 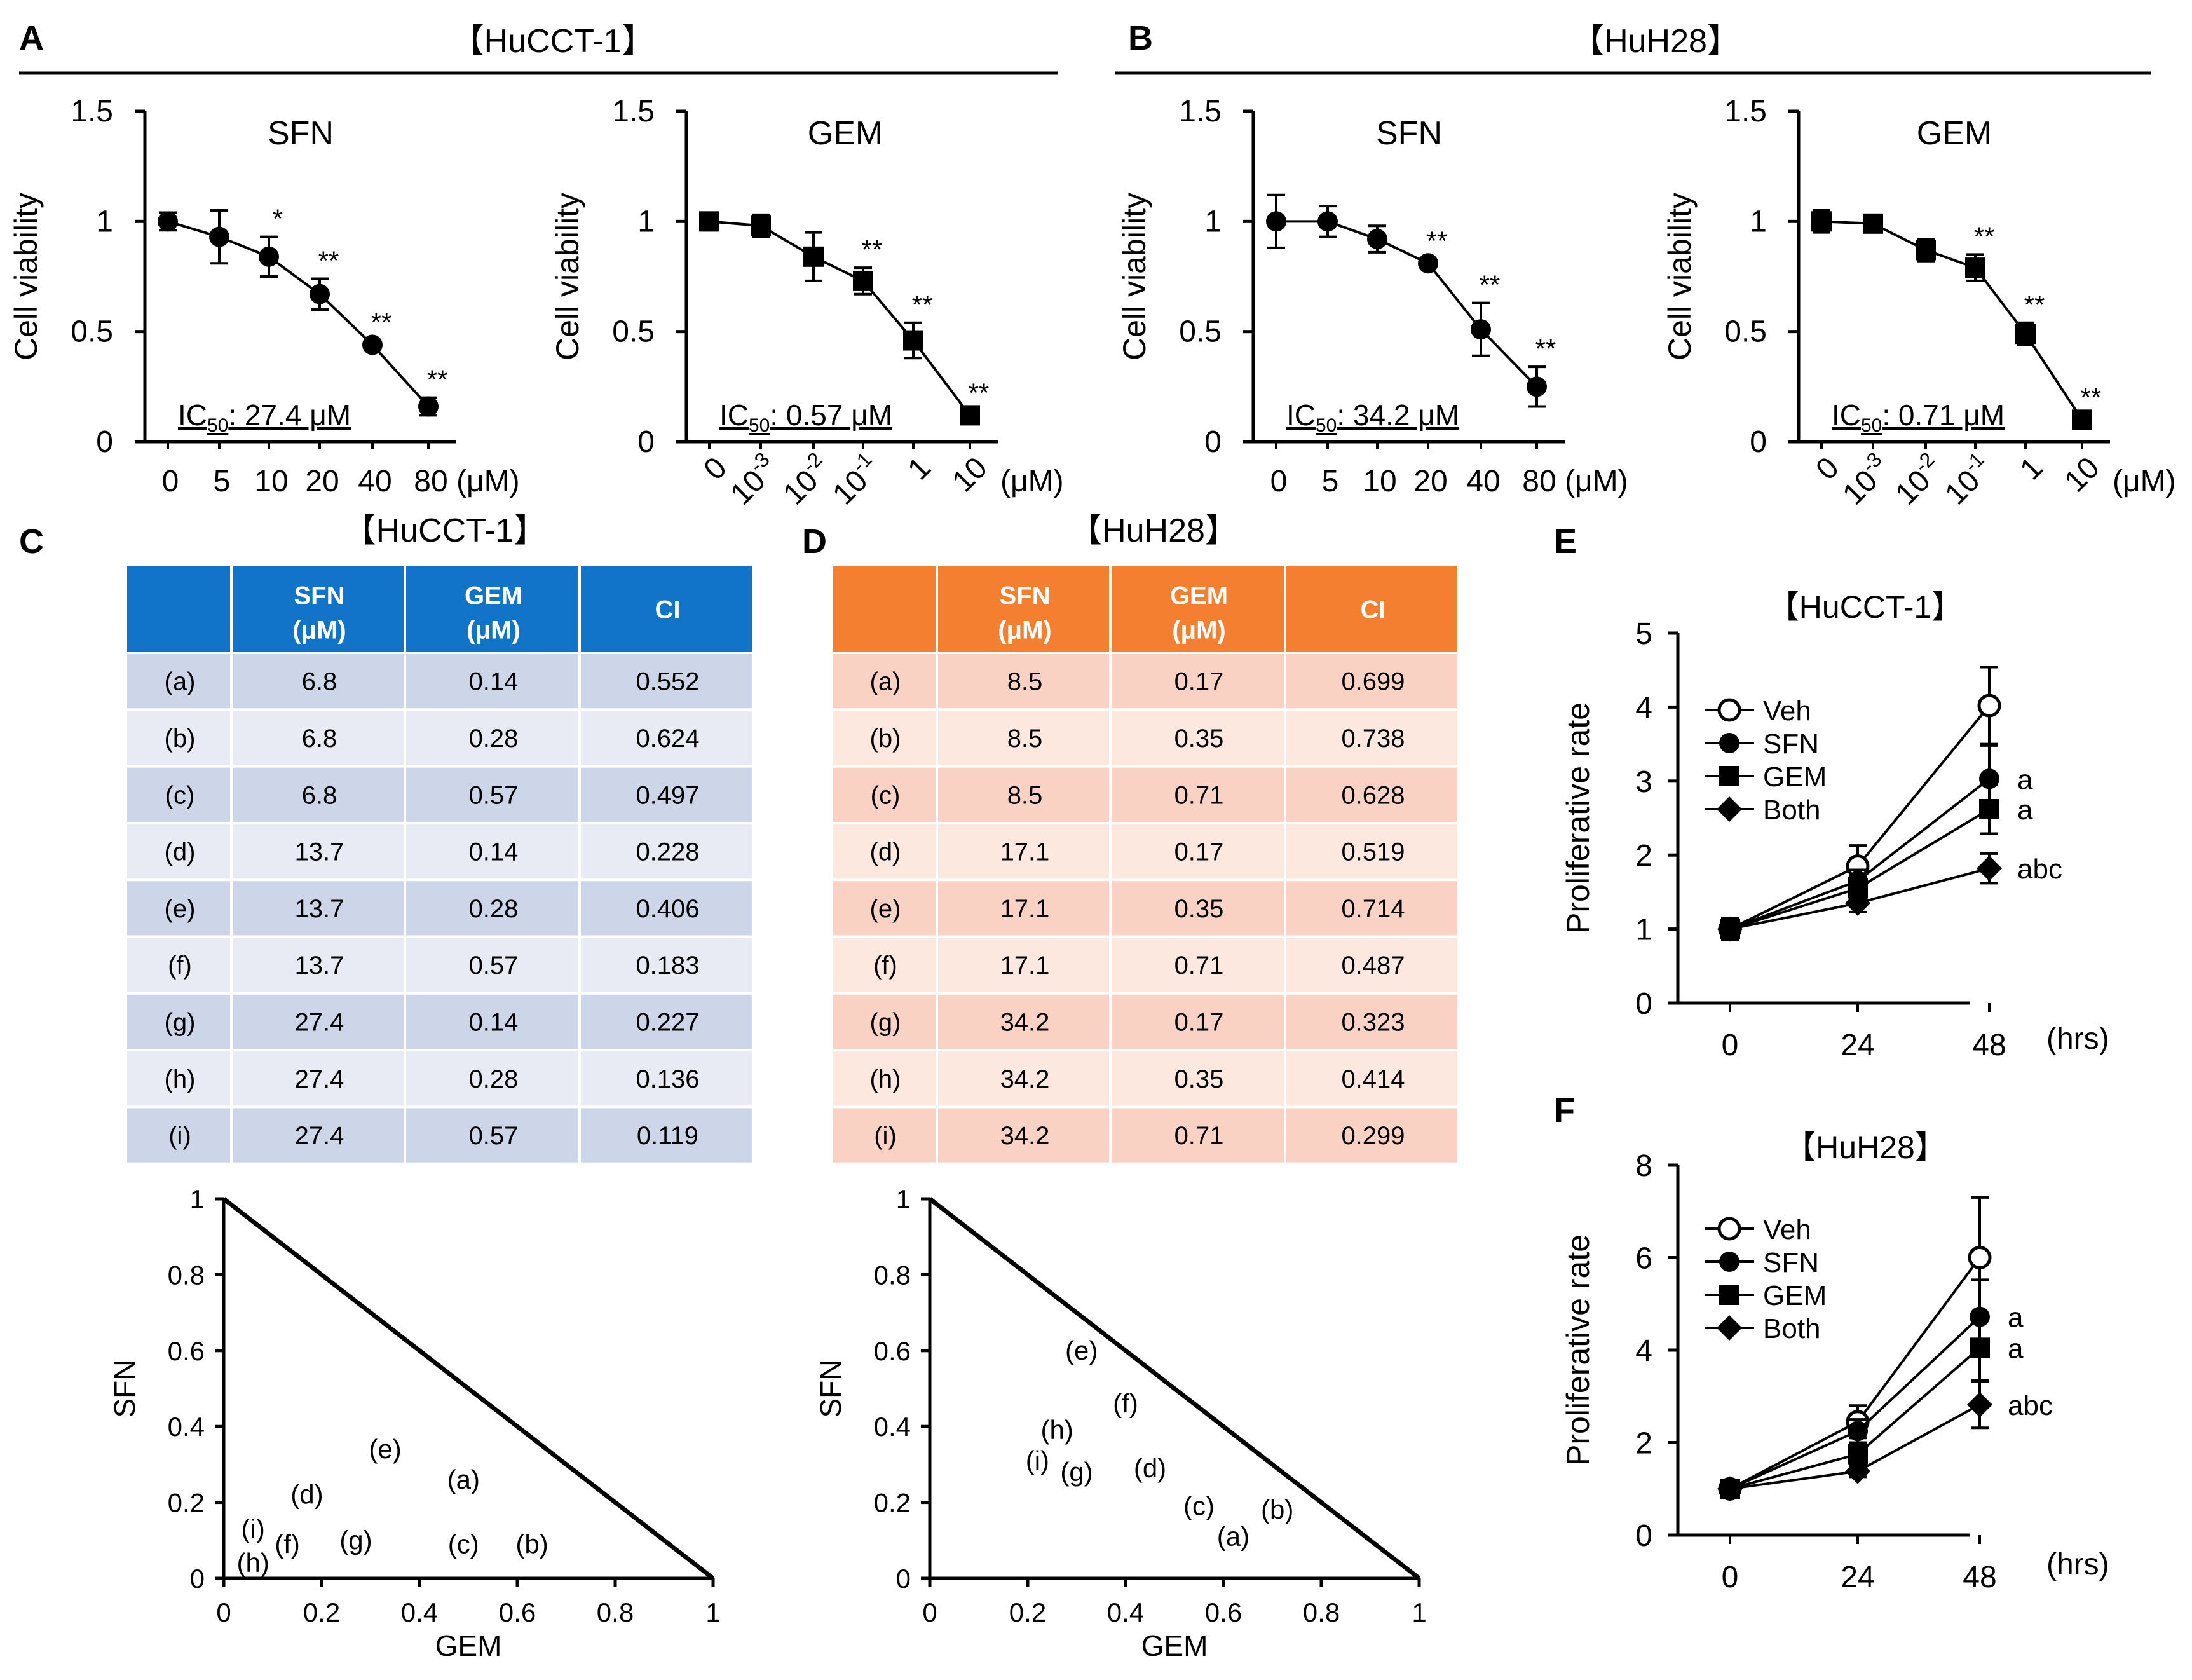 What do you see at coordinates (1373, 909) in the screenshot?
I see `table-cell-value: 0.714` at bounding box center [1373, 909].